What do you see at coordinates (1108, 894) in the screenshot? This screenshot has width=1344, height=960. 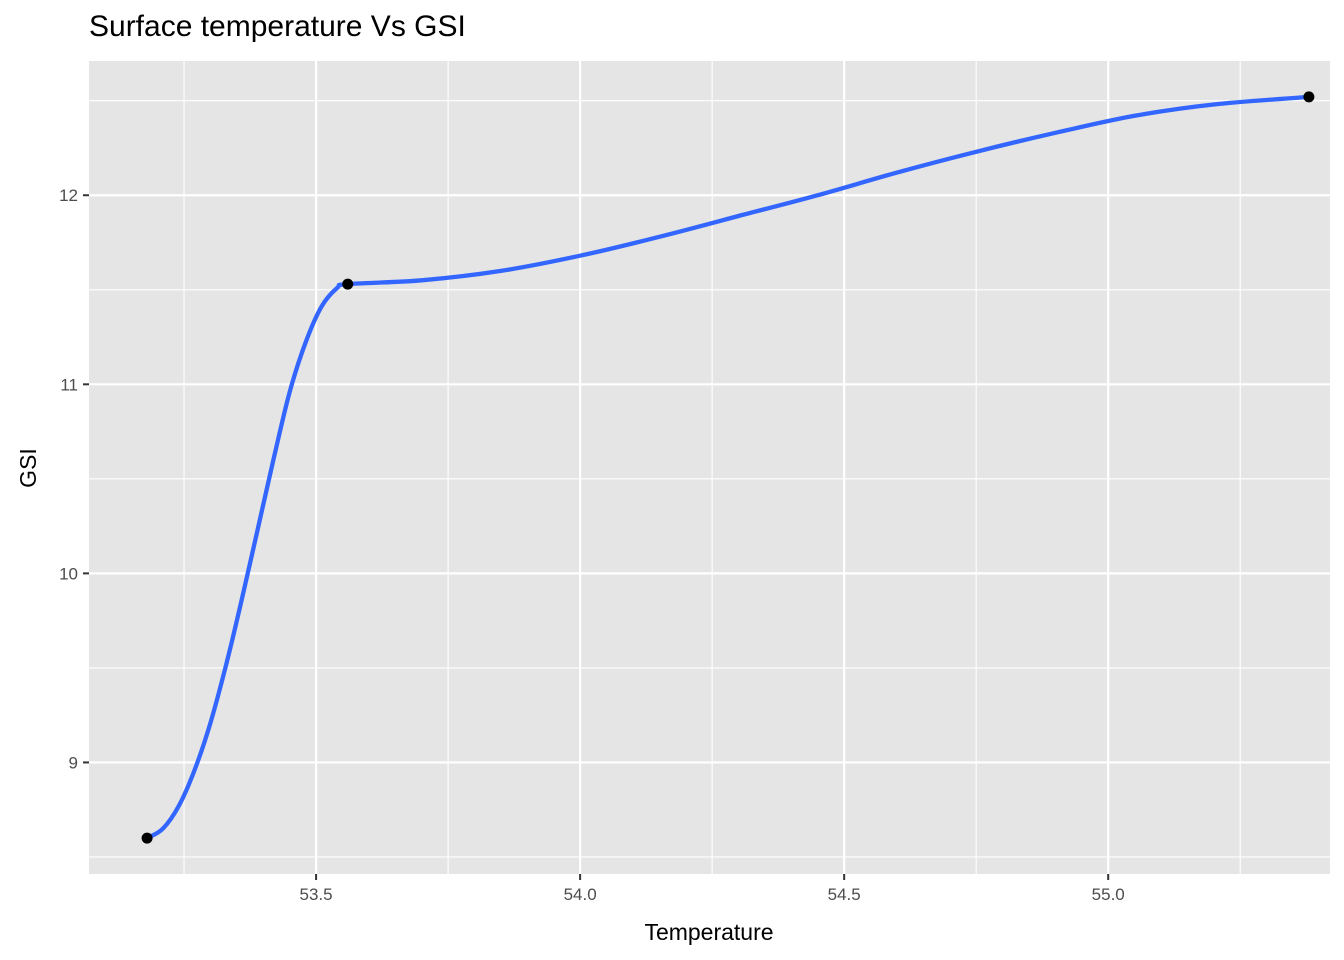 I see `x-tick-label: 55.0` at bounding box center [1108, 894].